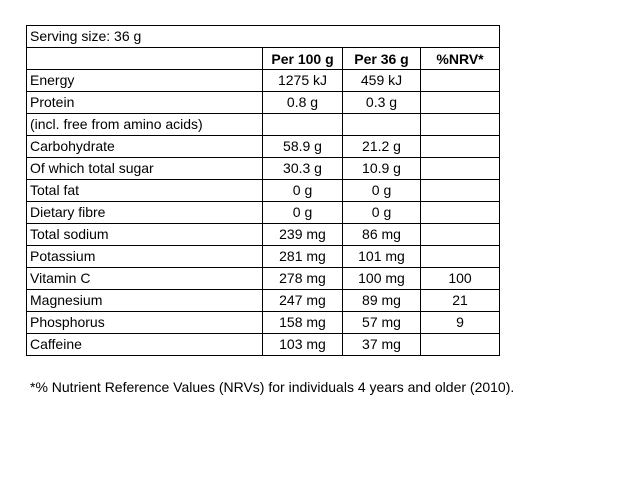 This screenshot has width=627, height=487. I want to click on column-header: Per 36 g, so click(381, 58).